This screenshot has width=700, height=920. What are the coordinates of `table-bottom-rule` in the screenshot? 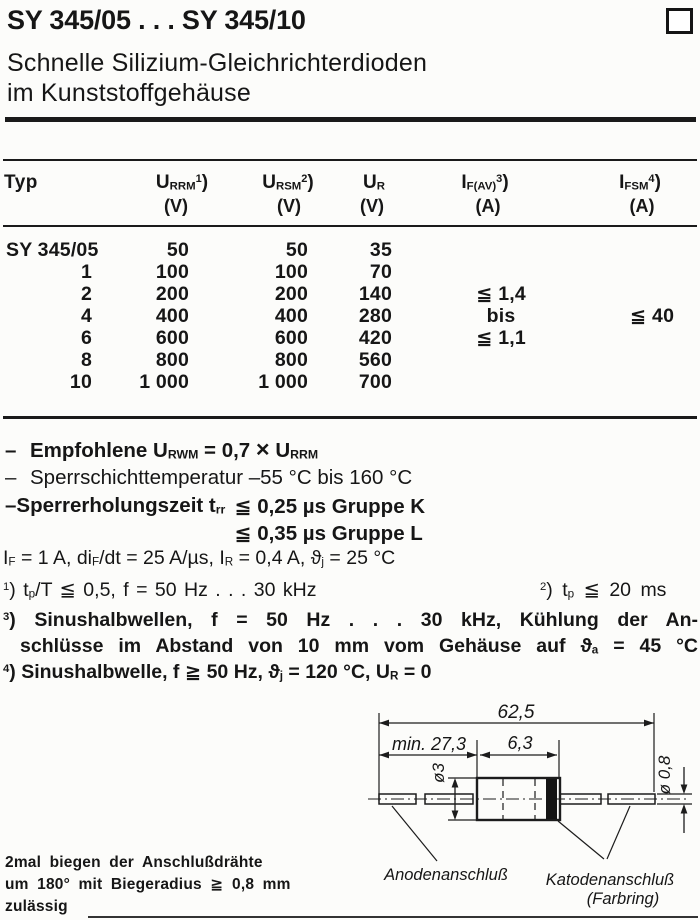 It's located at (350, 417).